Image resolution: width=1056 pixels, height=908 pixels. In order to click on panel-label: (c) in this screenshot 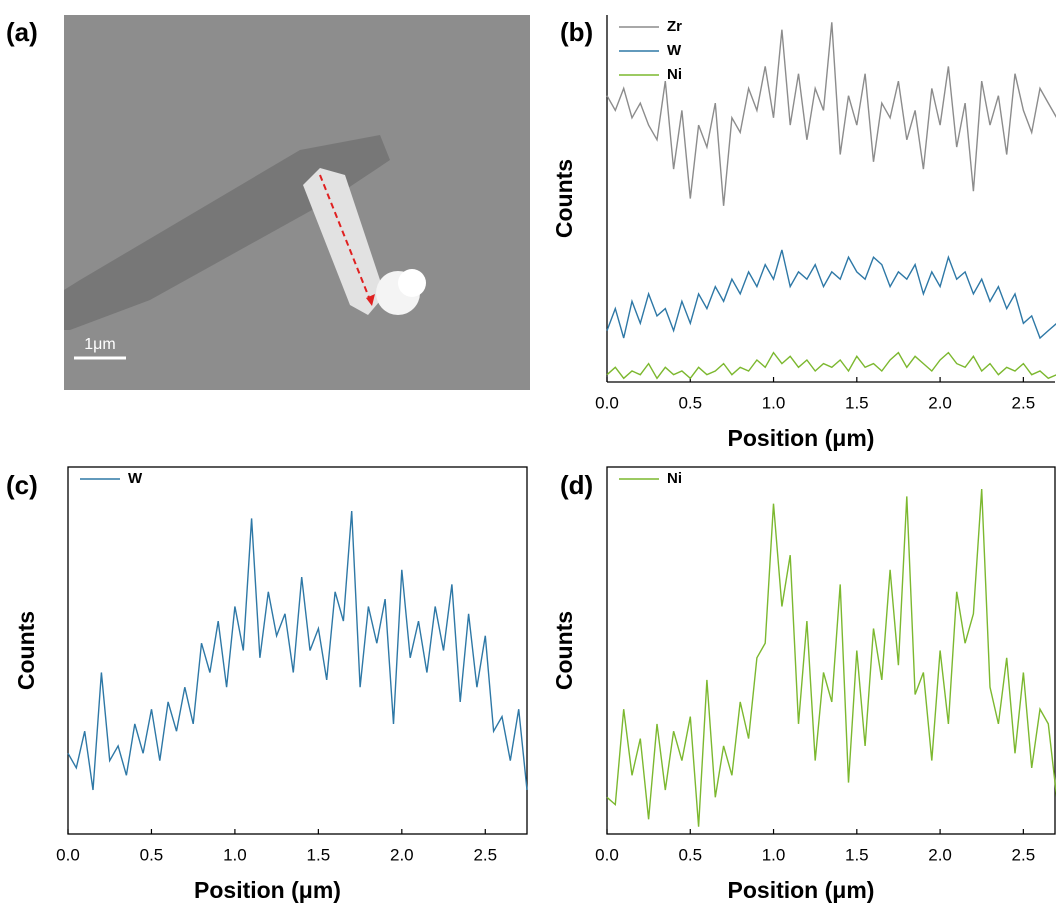, I will do `click(22, 485)`.